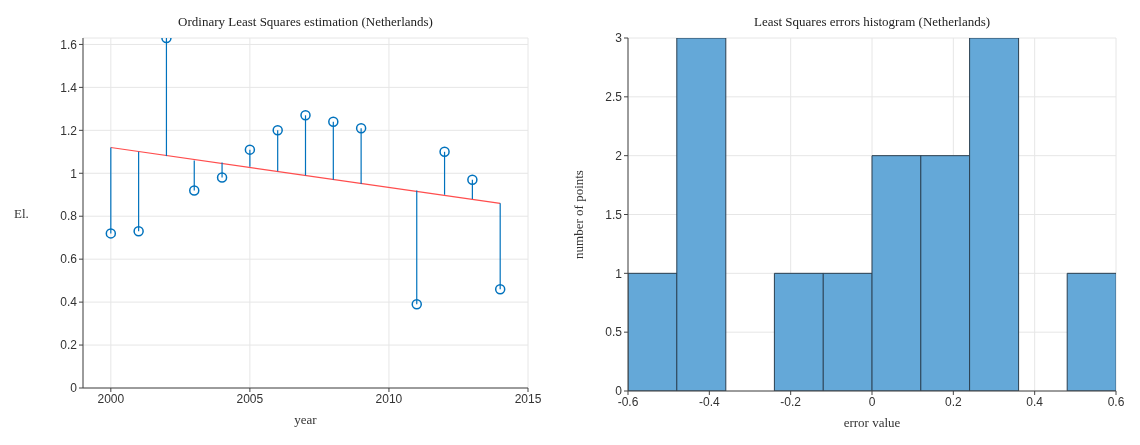  I want to click on y-tick-label: 0.6, so click(69, 259).